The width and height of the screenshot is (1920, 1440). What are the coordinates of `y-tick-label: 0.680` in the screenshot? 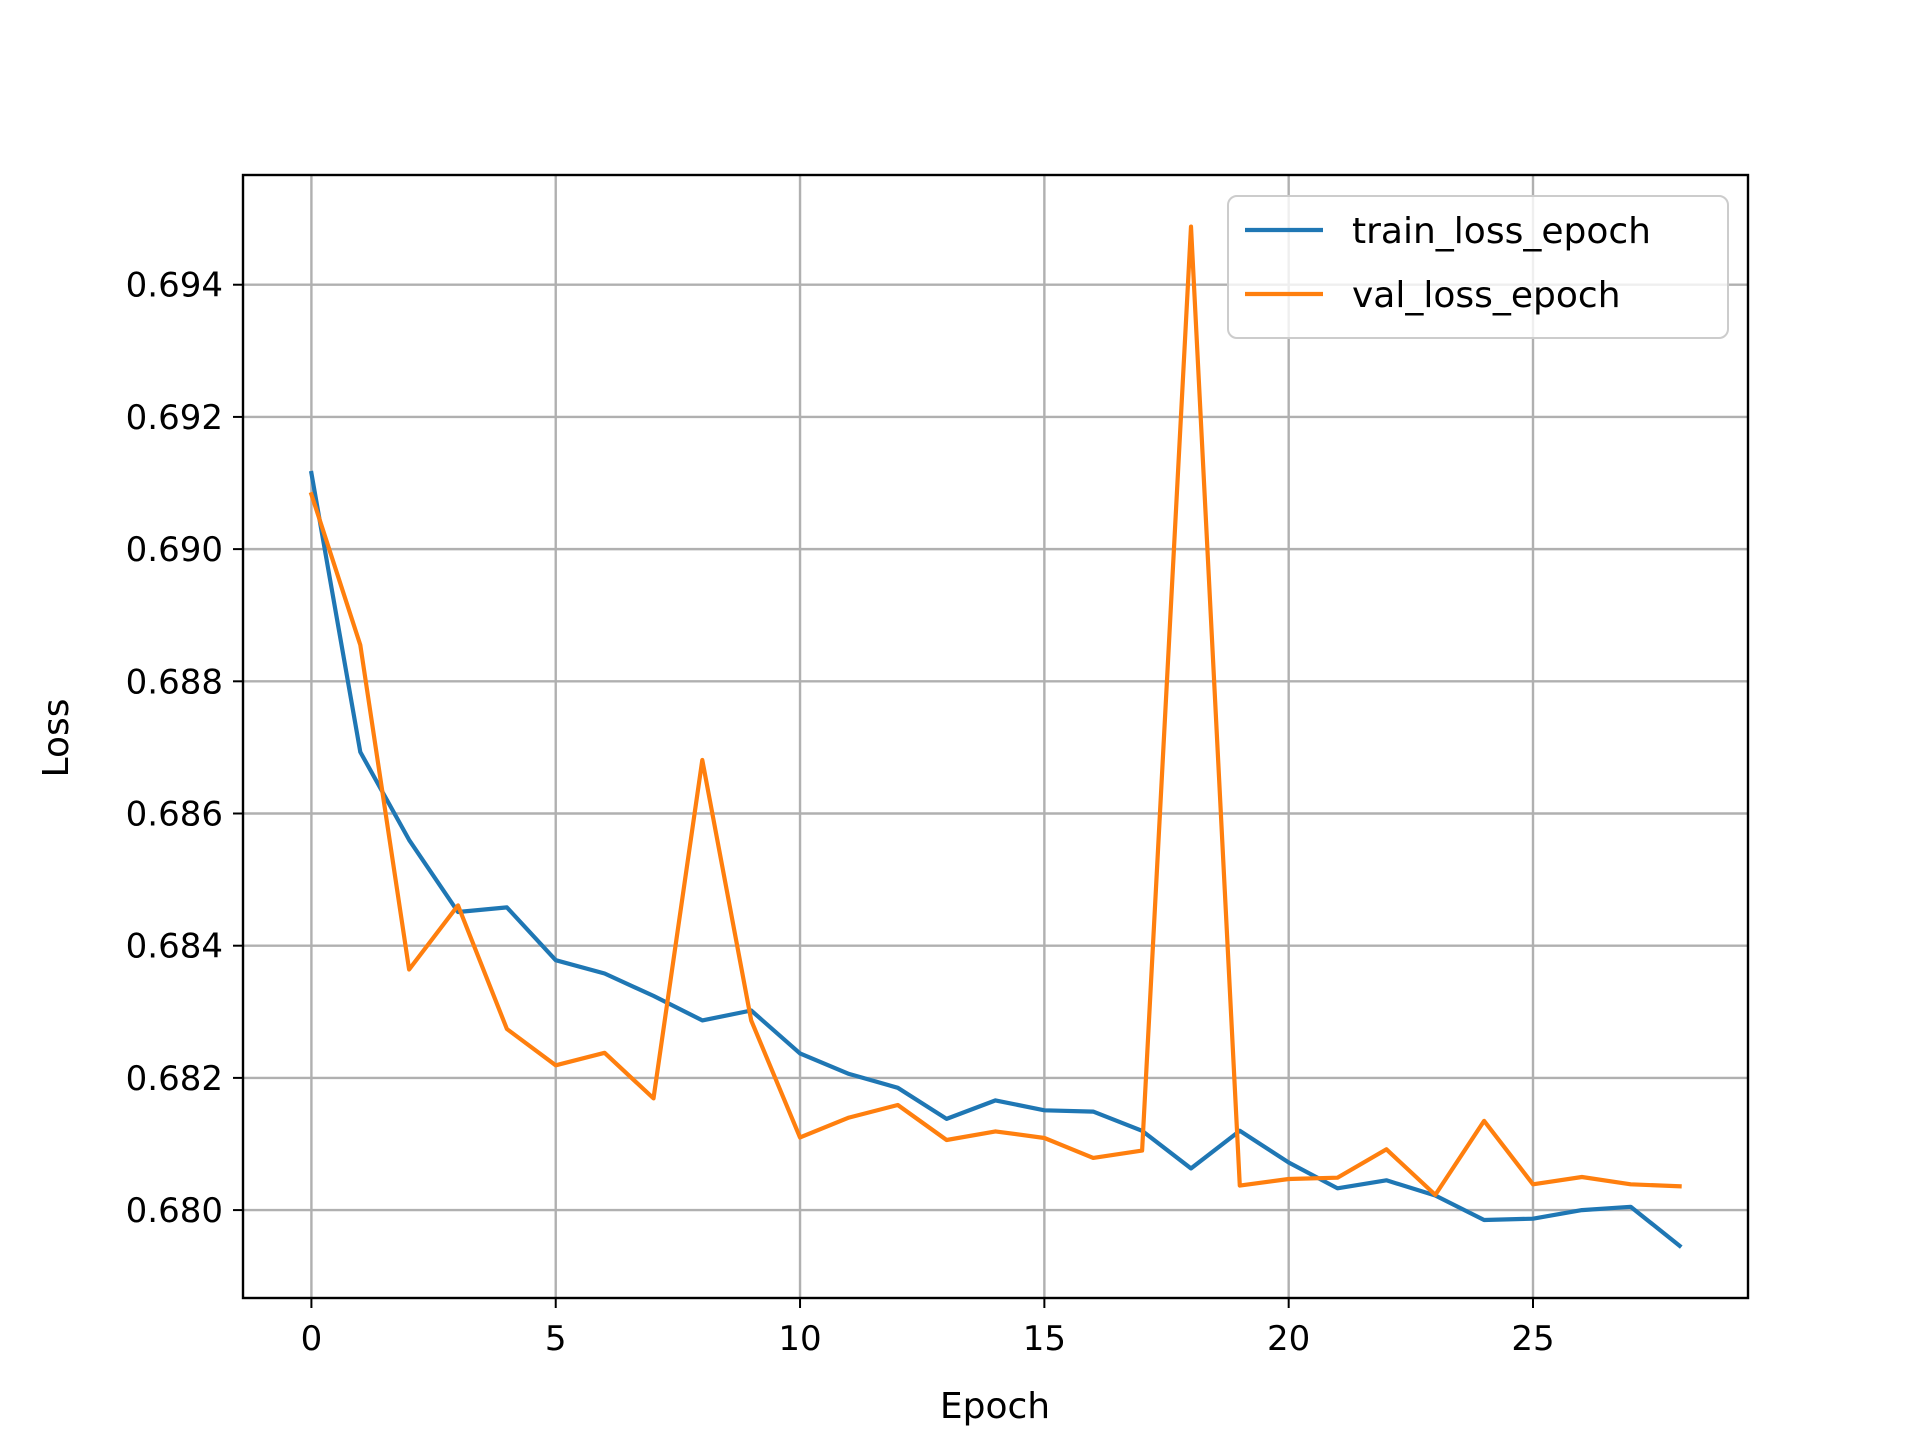 It's located at (174, 1211).